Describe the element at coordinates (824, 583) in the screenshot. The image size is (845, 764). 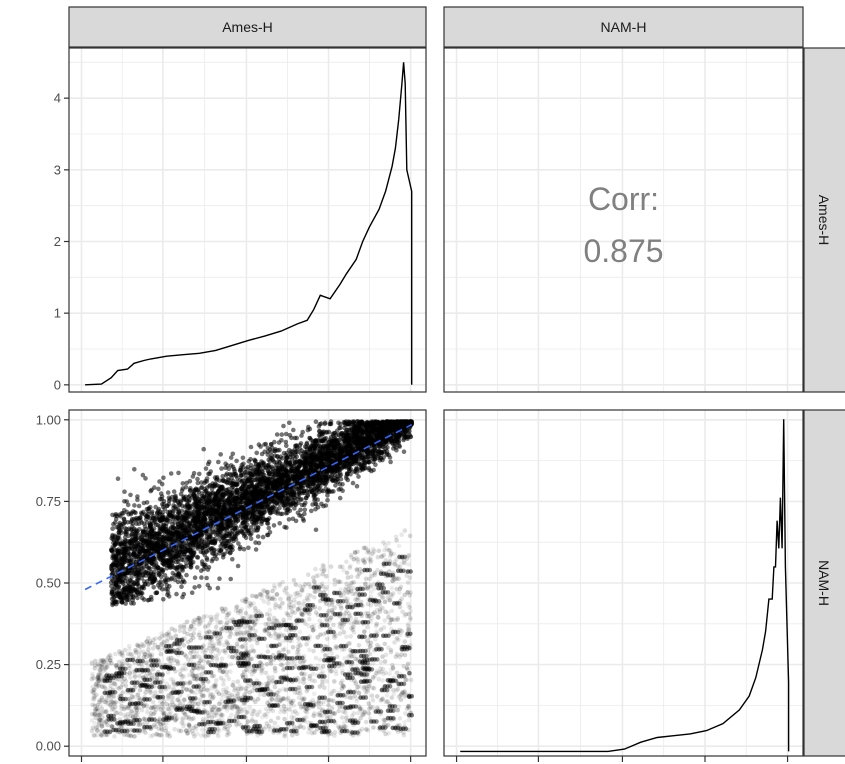
I see `row-strip-nam-label: NAM-H` at that location.